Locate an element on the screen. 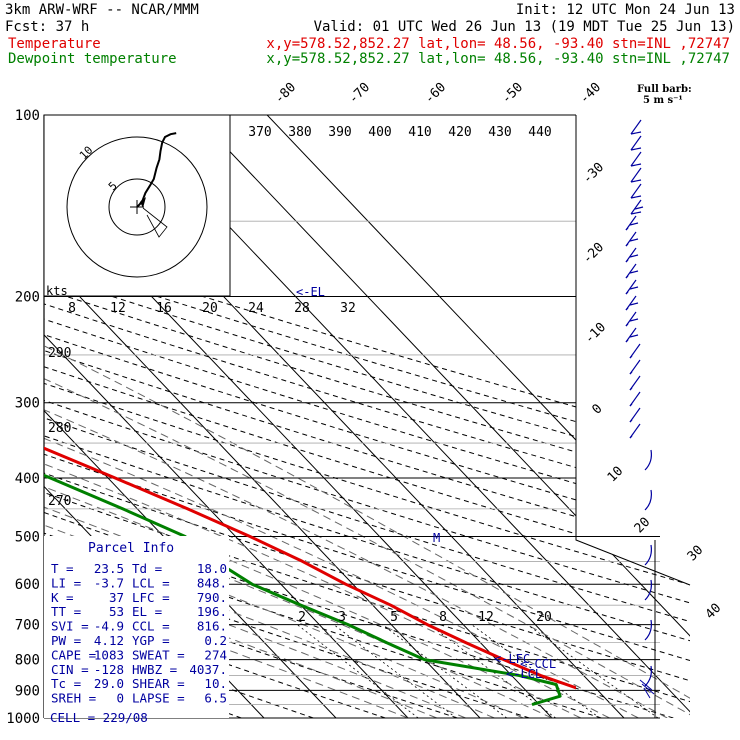 The width and height of the screenshot is (740, 740). hodograph-ring is located at coordinates (137, 207).